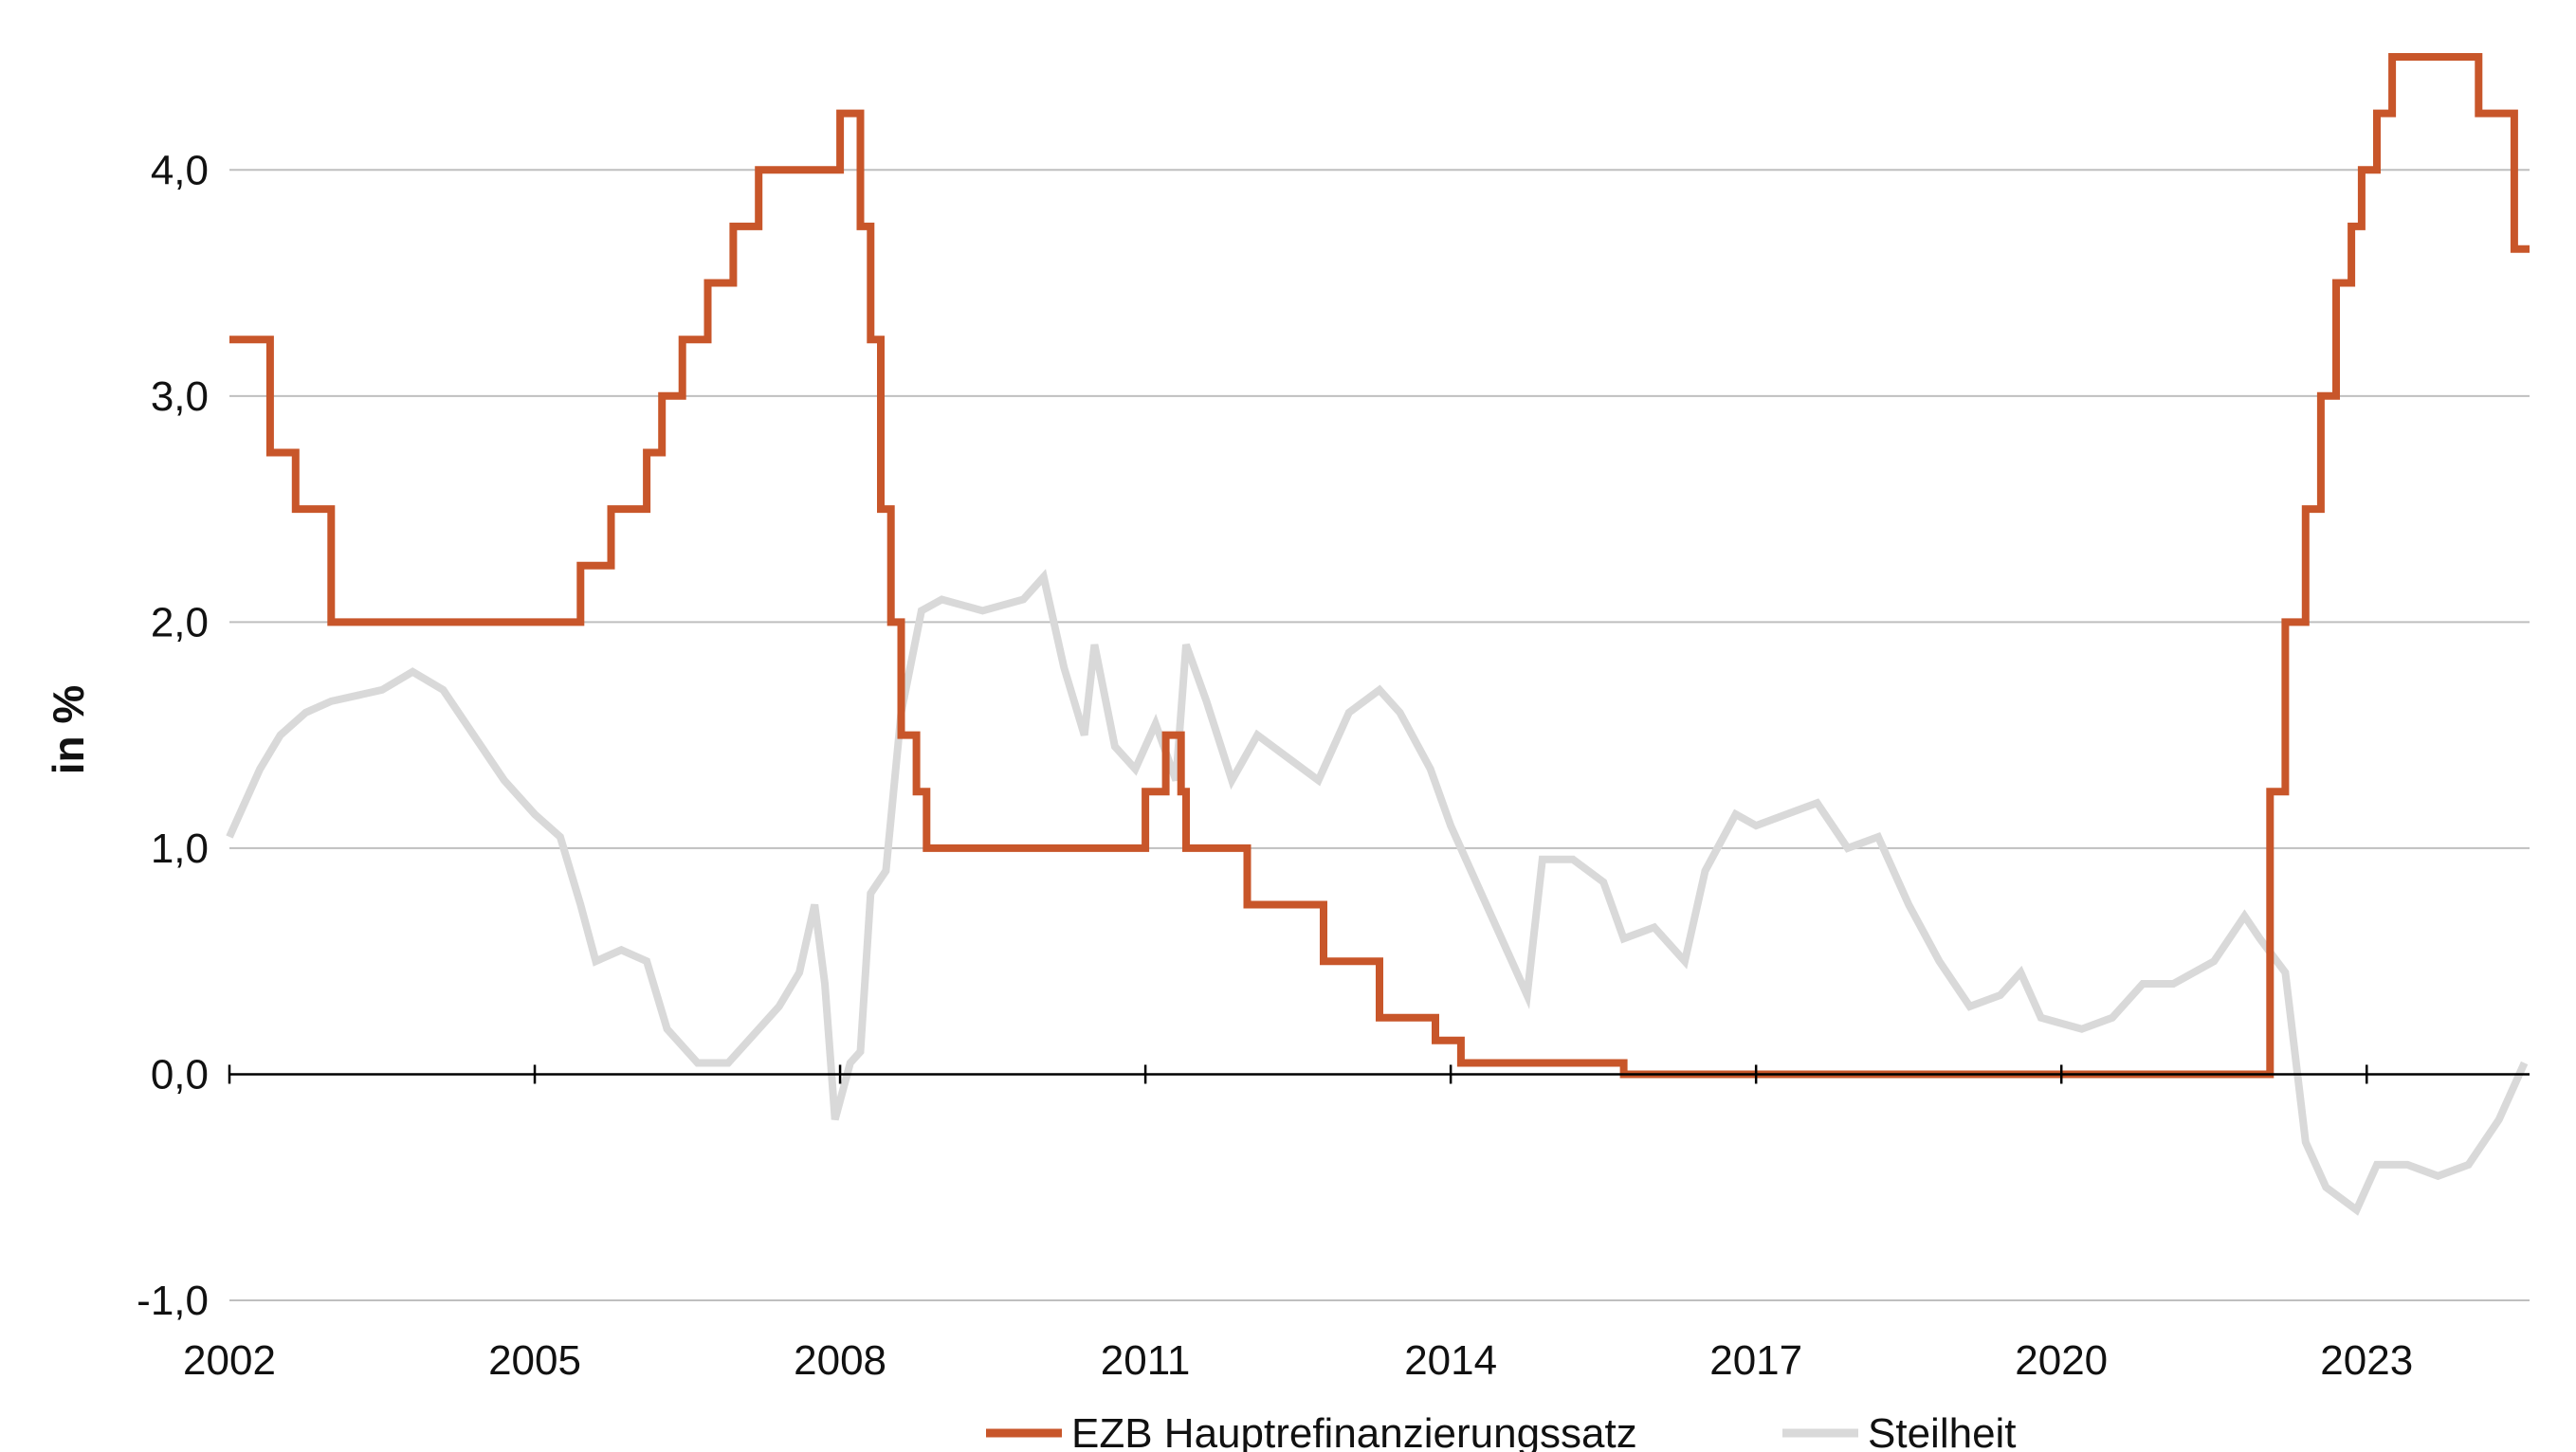 This screenshot has height=1452, width=2576. Describe the element at coordinates (1146, 1360) in the screenshot. I see `x-tick-label: 2011` at that location.